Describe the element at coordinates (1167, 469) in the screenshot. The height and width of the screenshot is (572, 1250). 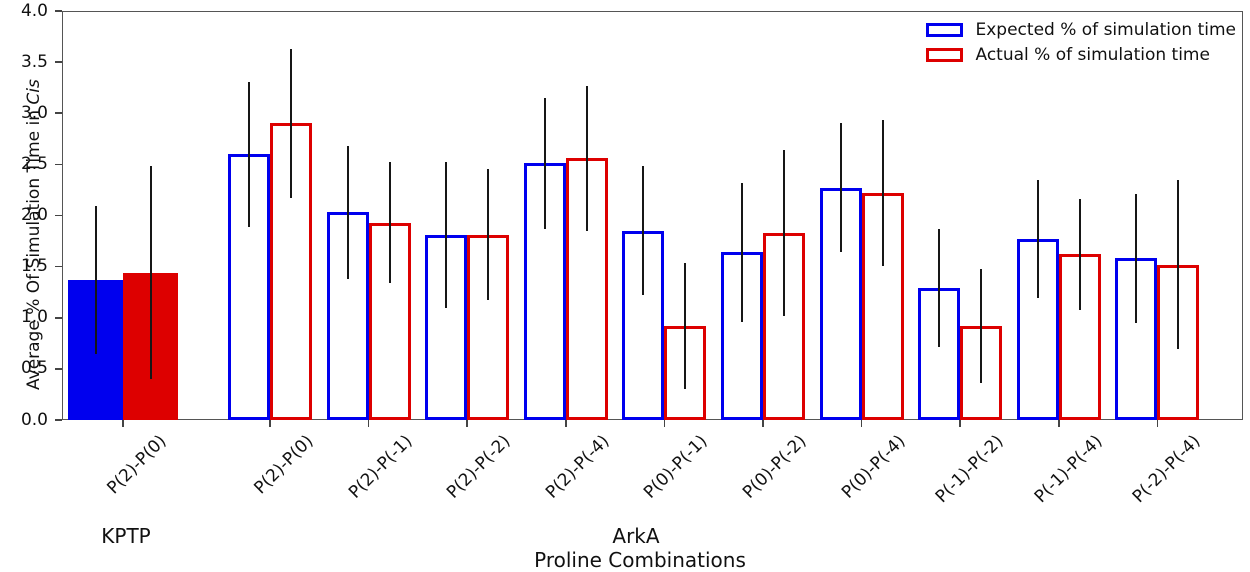
I see `x-tick-label-P(-2)-P(-4): P(-2)-P(-4)` at that location.